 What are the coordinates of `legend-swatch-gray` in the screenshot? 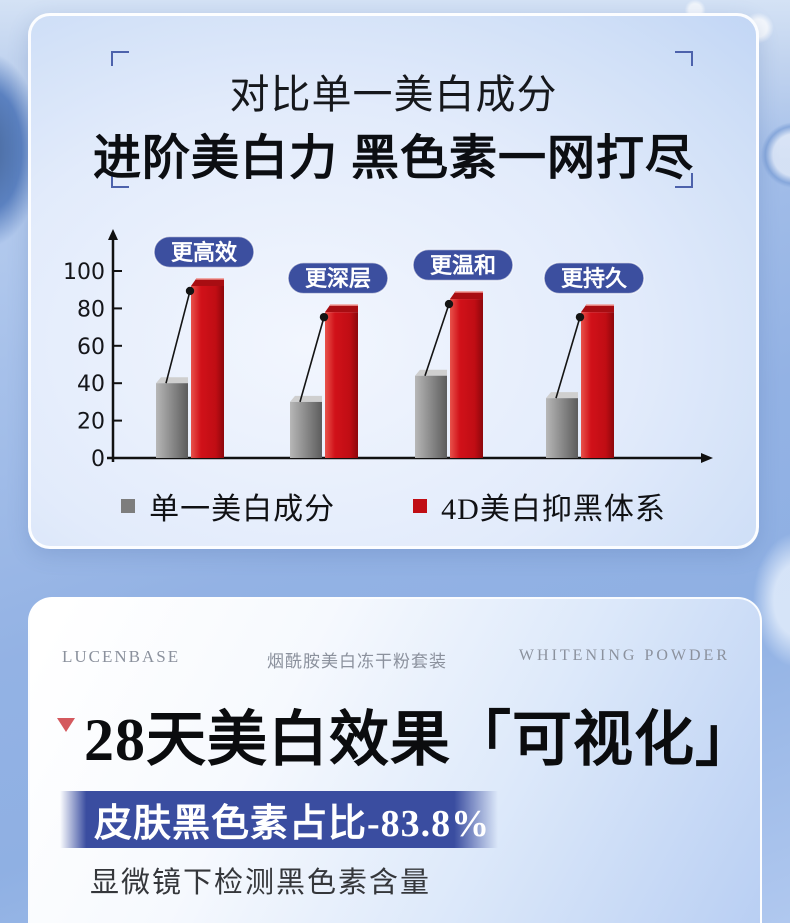 It's located at (128, 506).